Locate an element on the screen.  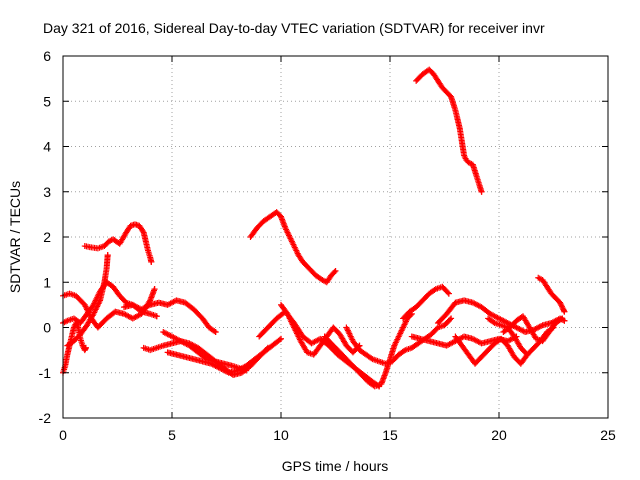
x-tick-label: 15 is located at coordinates (390, 435).